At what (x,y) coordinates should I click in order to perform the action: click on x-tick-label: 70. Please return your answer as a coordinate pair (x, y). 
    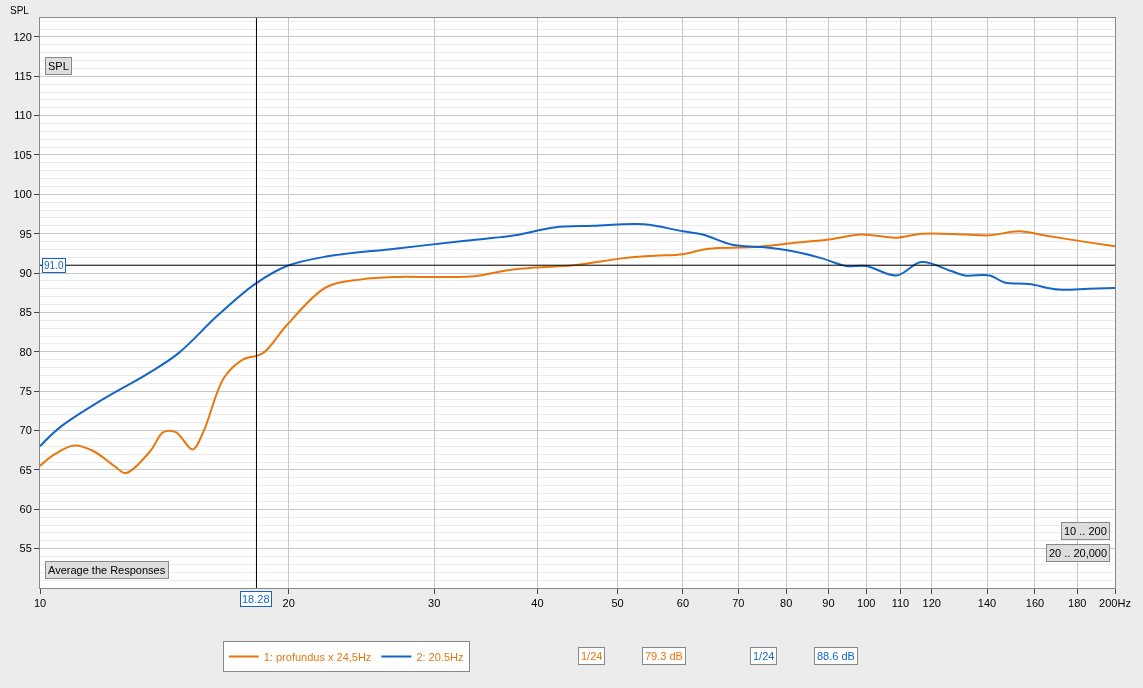
    Looking at the image, I should click on (738, 603).